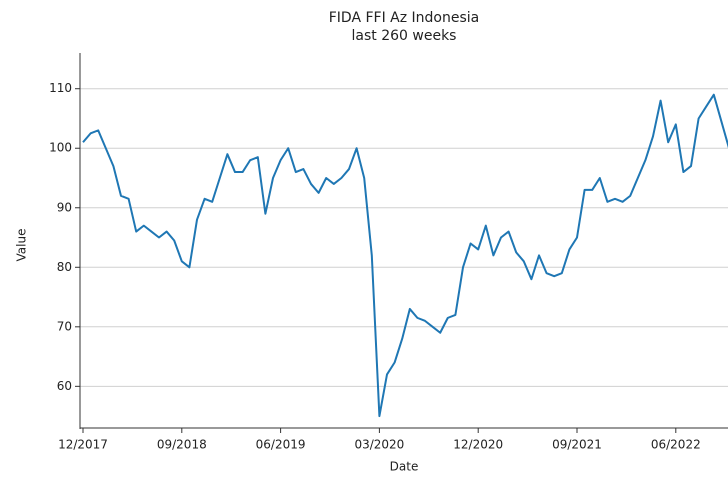 The height and width of the screenshot is (479, 728). What do you see at coordinates (64, 386) in the screenshot?
I see `y-tick-label: 60` at bounding box center [64, 386].